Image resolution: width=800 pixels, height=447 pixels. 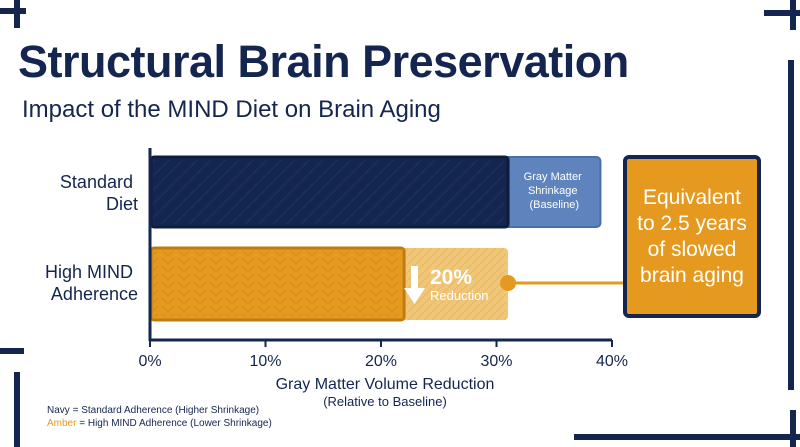 I want to click on baseline-segment-label: Gray Matter Shrinkage (Baseline), so click(x=554, y=191).